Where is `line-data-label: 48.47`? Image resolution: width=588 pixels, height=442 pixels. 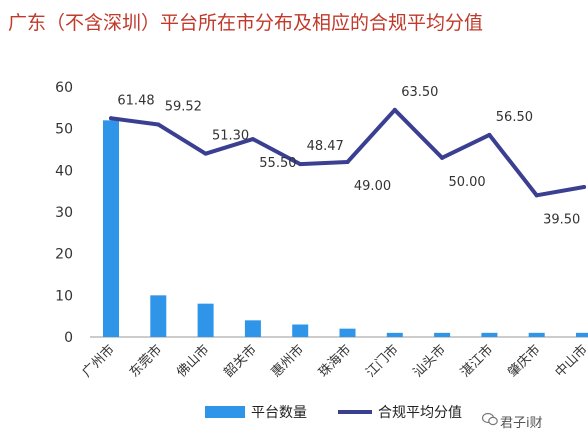 line-data-label: 48.47 is located at coordinates (325, 146).